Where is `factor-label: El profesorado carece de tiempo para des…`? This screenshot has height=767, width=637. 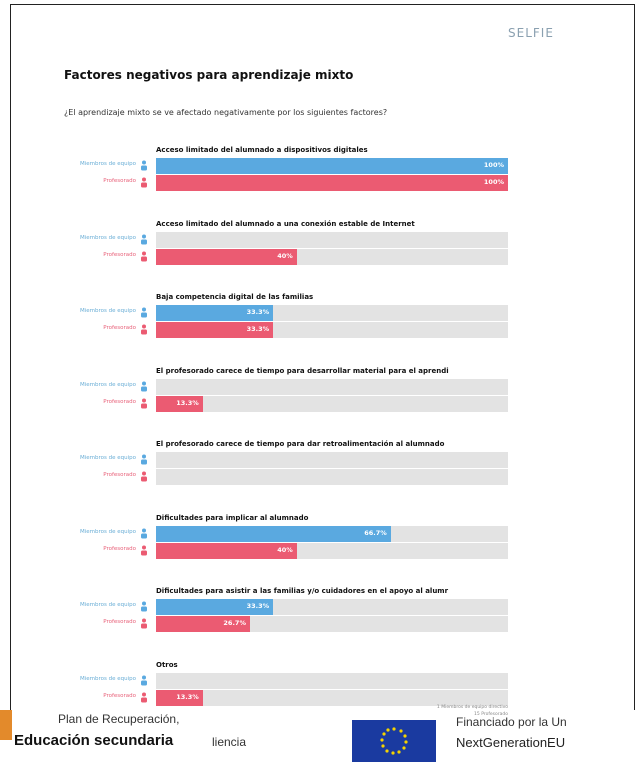 factor-label: El profesorado carece de tiempo para des… is located at coordinates (302, 370).